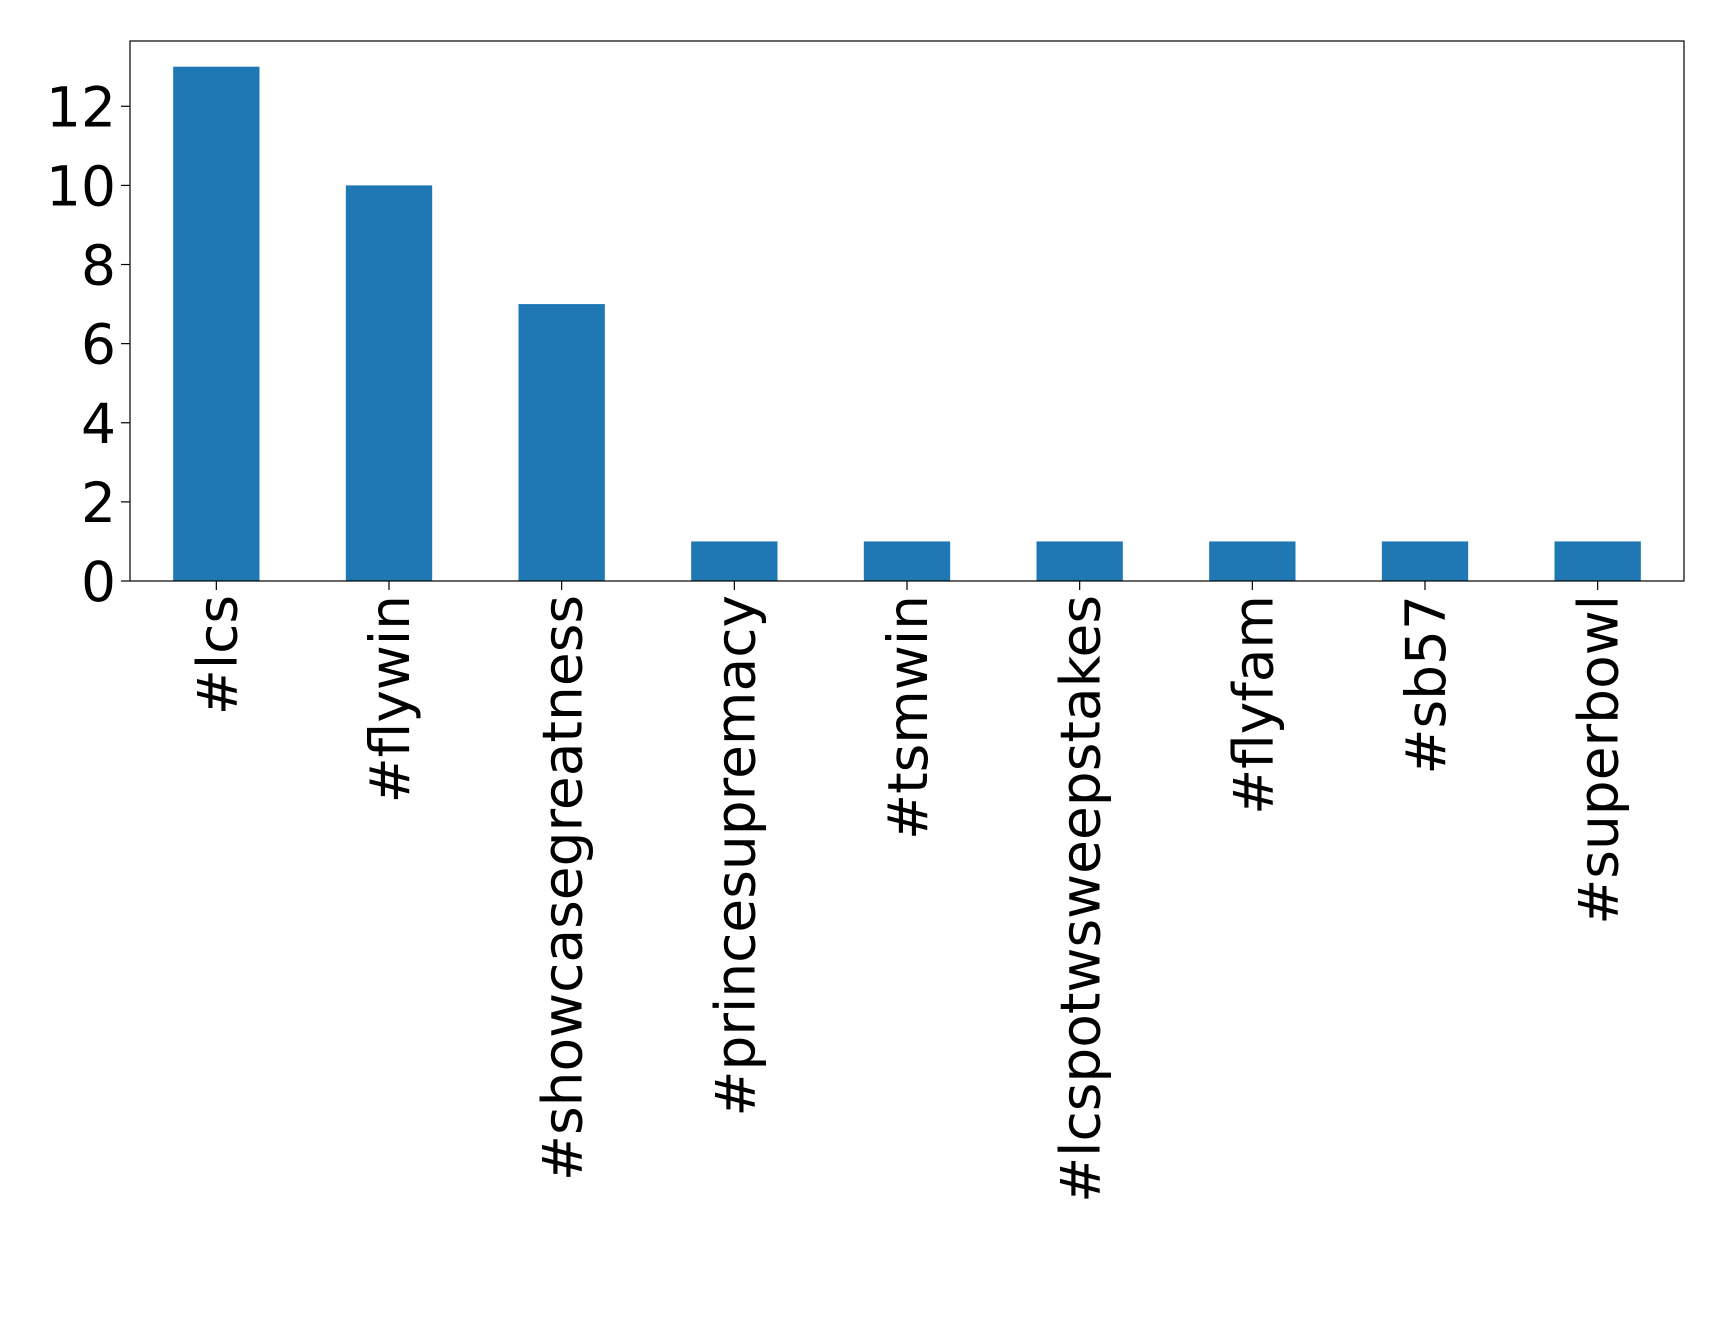 This screenshot has height=1319, width=1719. Describe the element at coordinates (1253, 705) in the screenshot. I see `x-tick-label: #flyfam` at that location.